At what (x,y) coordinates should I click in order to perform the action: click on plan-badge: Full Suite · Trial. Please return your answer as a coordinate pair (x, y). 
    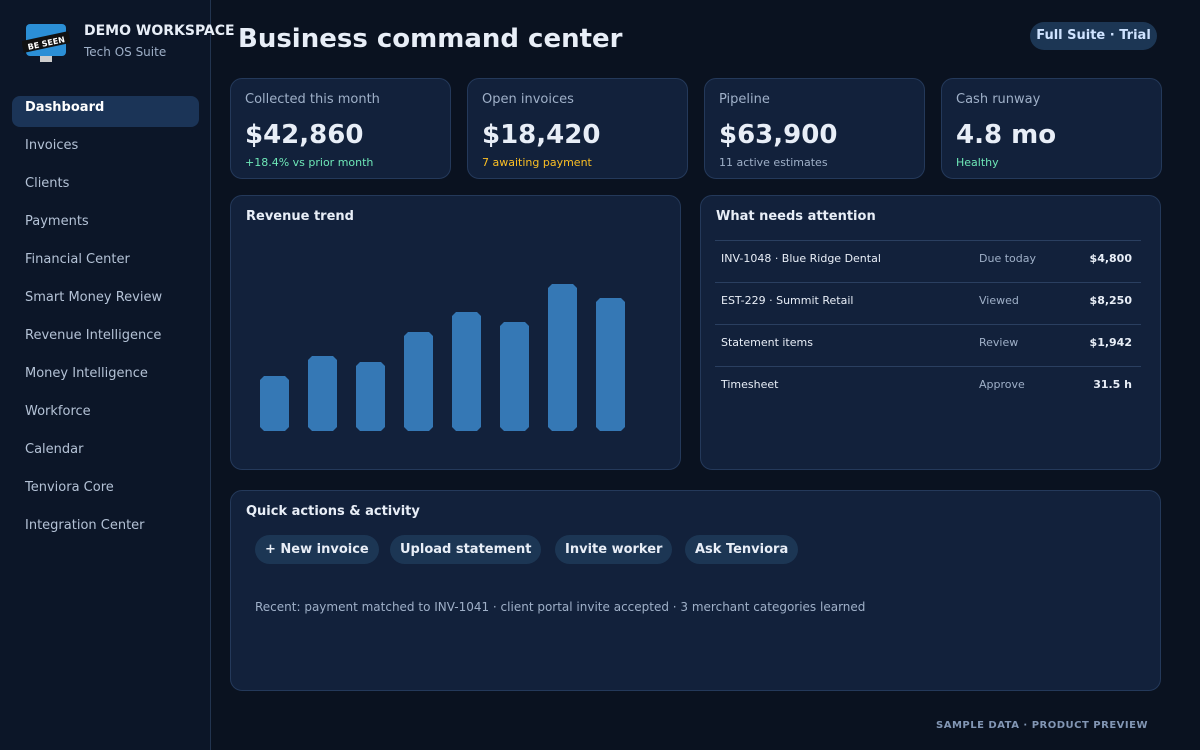
    Looking at the image, I should click on (1093, 36).